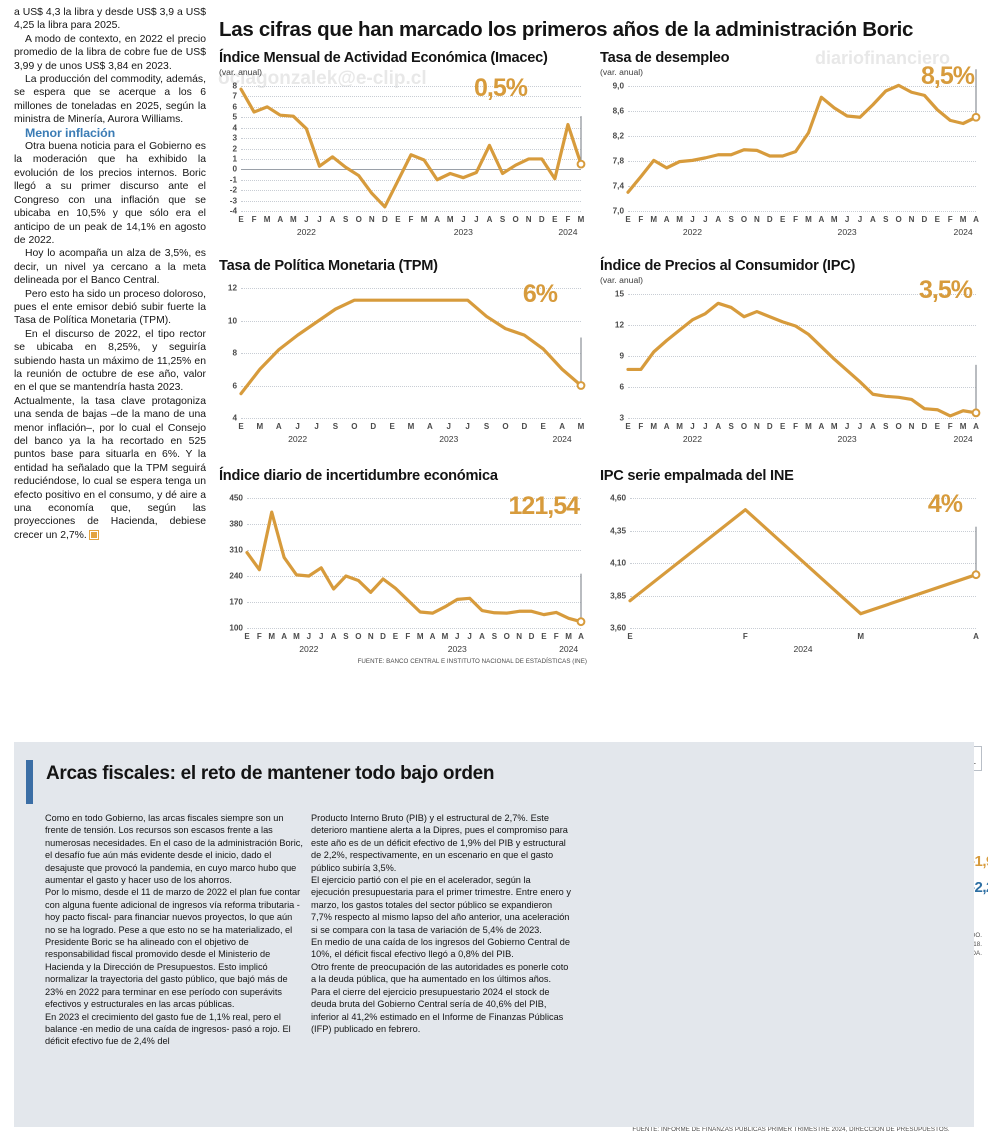  Describe the element at coordinates (618, 530) in the screenshot. I see `y-axis-tick-1: 4,35` at that location.